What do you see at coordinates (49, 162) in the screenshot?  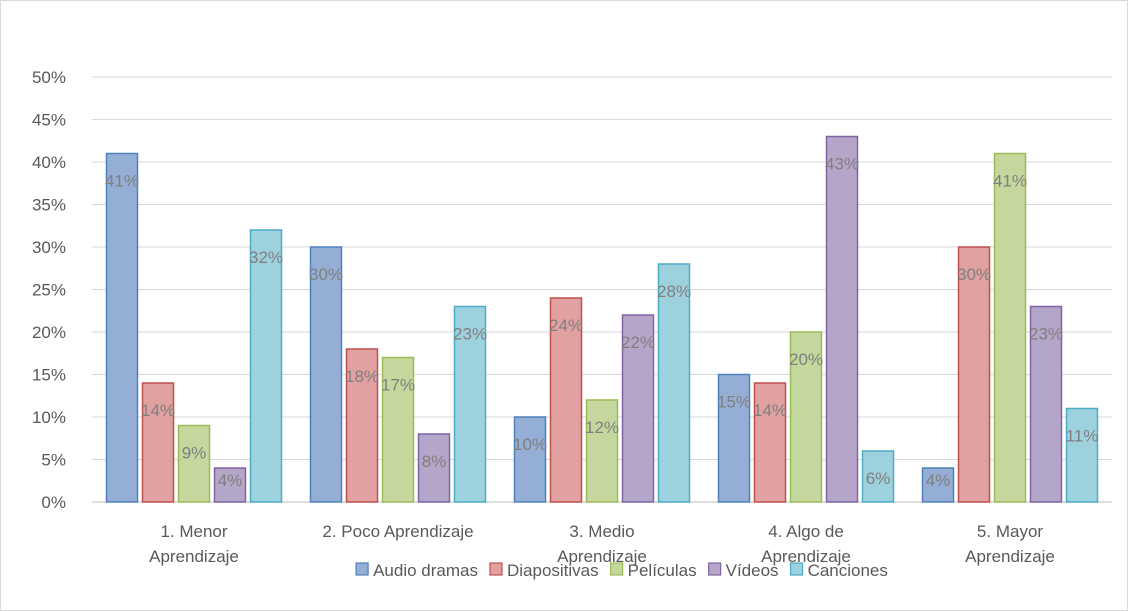 I see `y-tick-label: 40%` at bounding box center [49, 162].